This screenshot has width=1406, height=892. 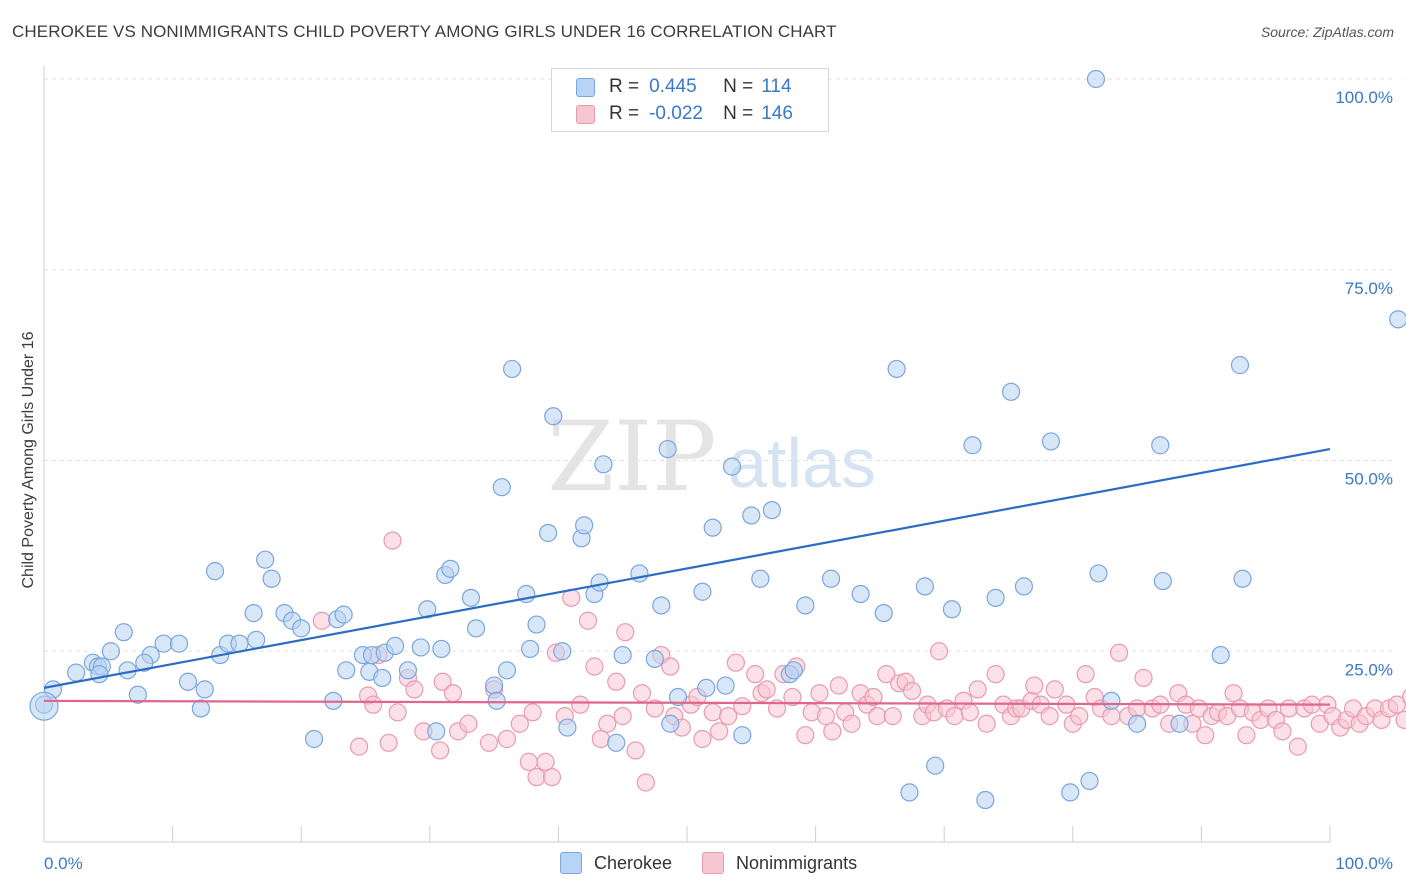 I want to click on y-tick-labels: 100.0% 75.0% 50.0% 25.0%, so click(x=1364, y=383).